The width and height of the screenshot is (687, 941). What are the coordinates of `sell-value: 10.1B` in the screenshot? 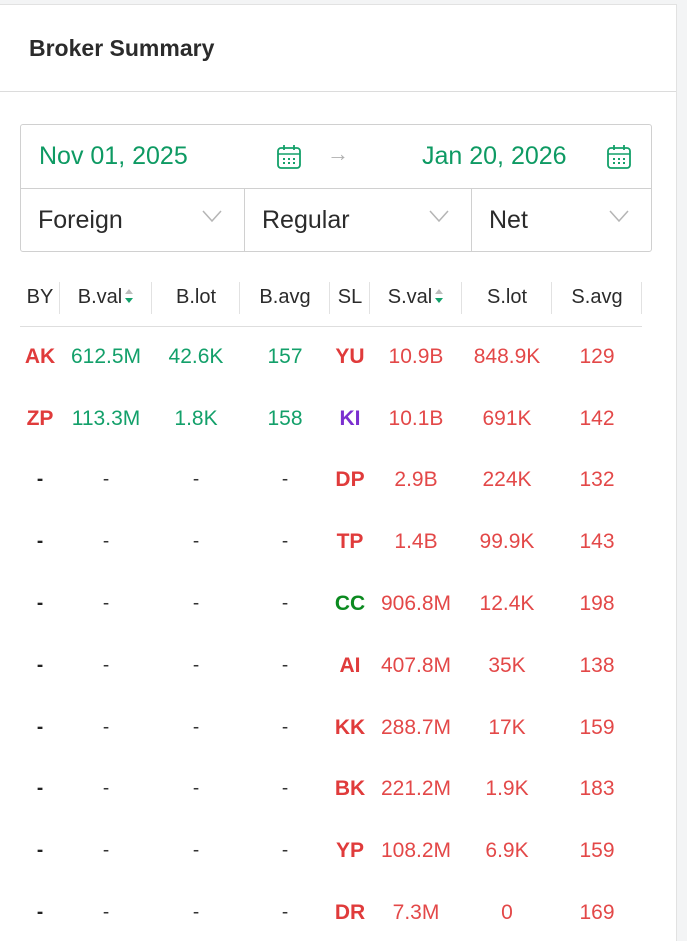 It's located at (416, 418).